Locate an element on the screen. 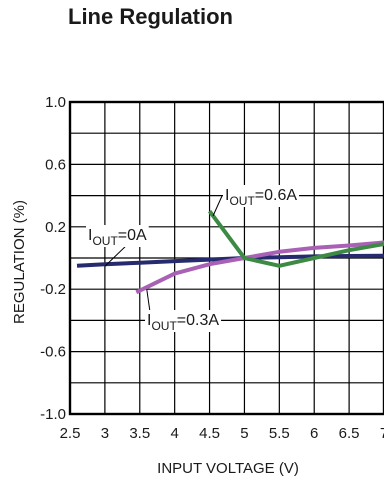 Image resolution: width=384 pixels, height=481 pixels. x-tick-label: 4 is located at coordinates (174, 433).